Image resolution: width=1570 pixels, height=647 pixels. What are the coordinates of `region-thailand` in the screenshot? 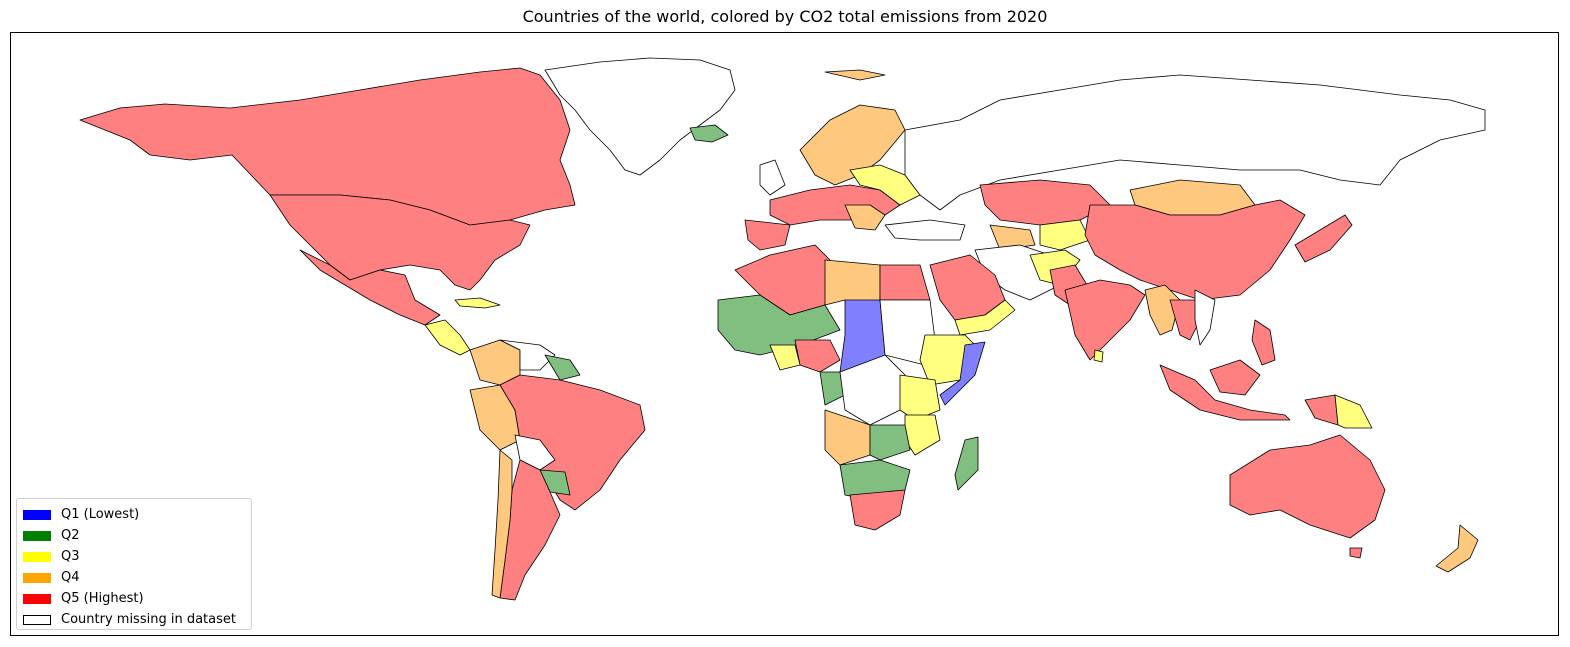 It's located at (1185, 320).